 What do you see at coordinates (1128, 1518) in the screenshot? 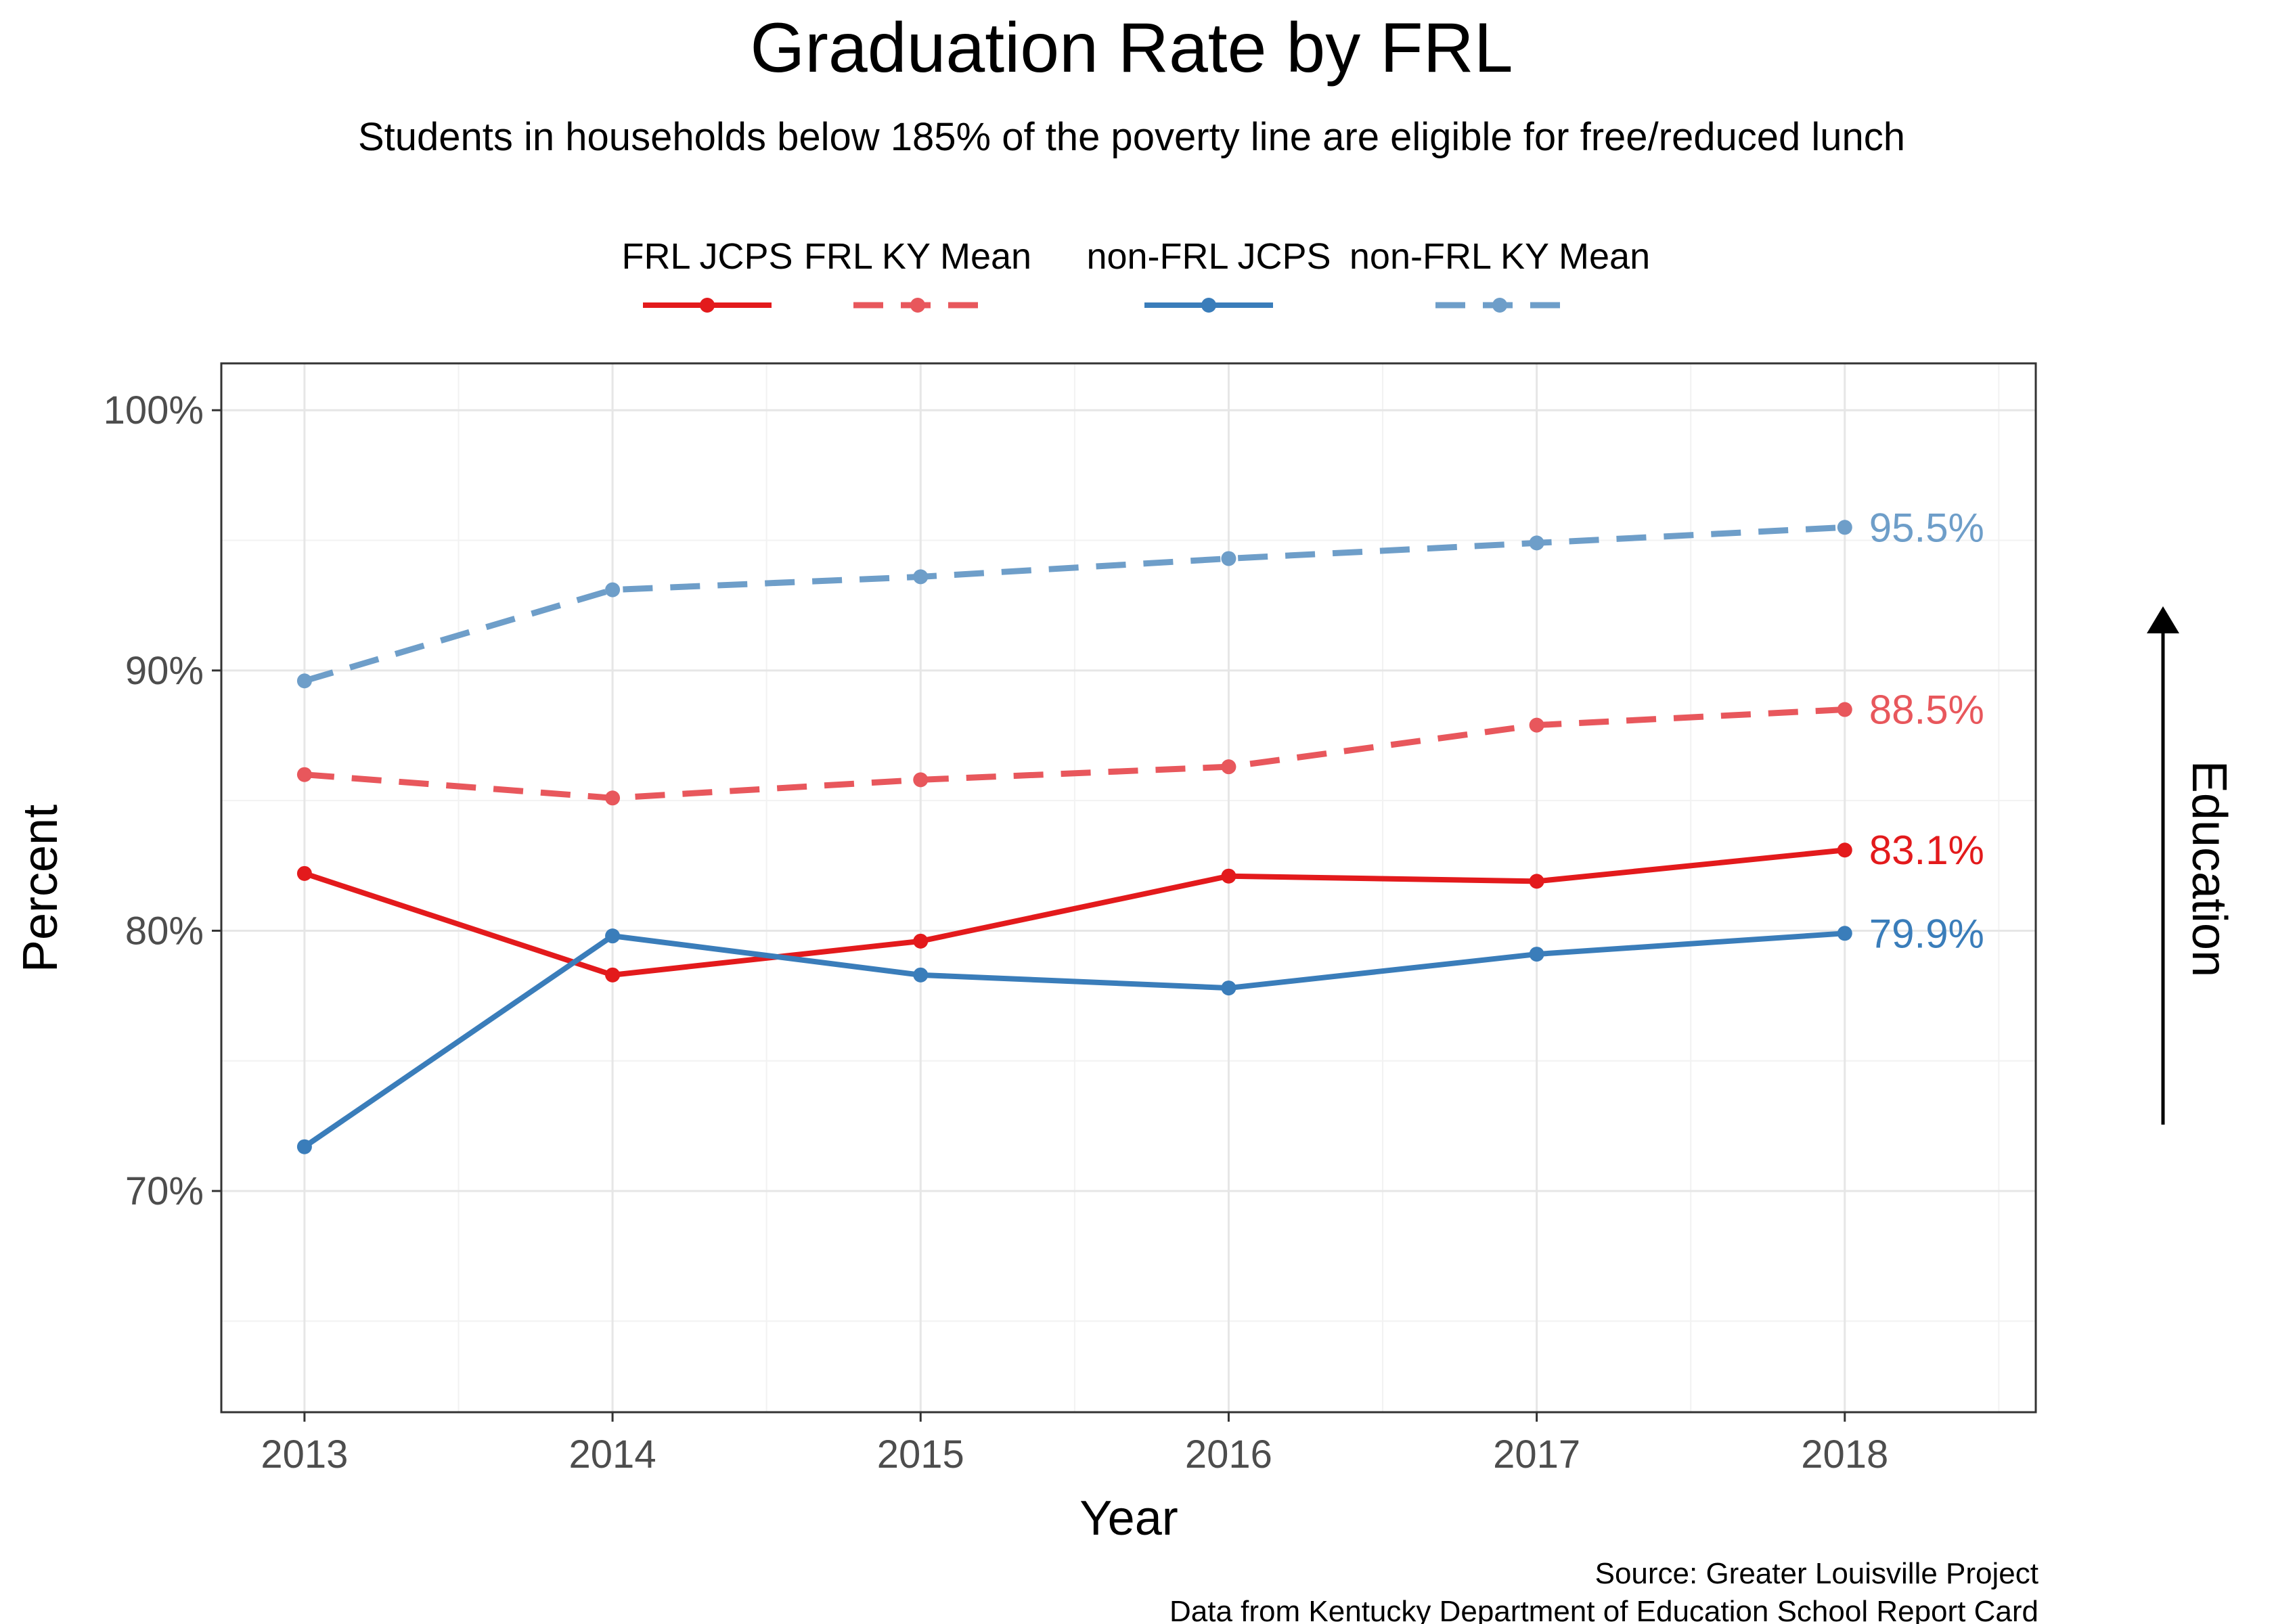
I see `x-axis-title: Year` at bounding box center [1128, 1518].